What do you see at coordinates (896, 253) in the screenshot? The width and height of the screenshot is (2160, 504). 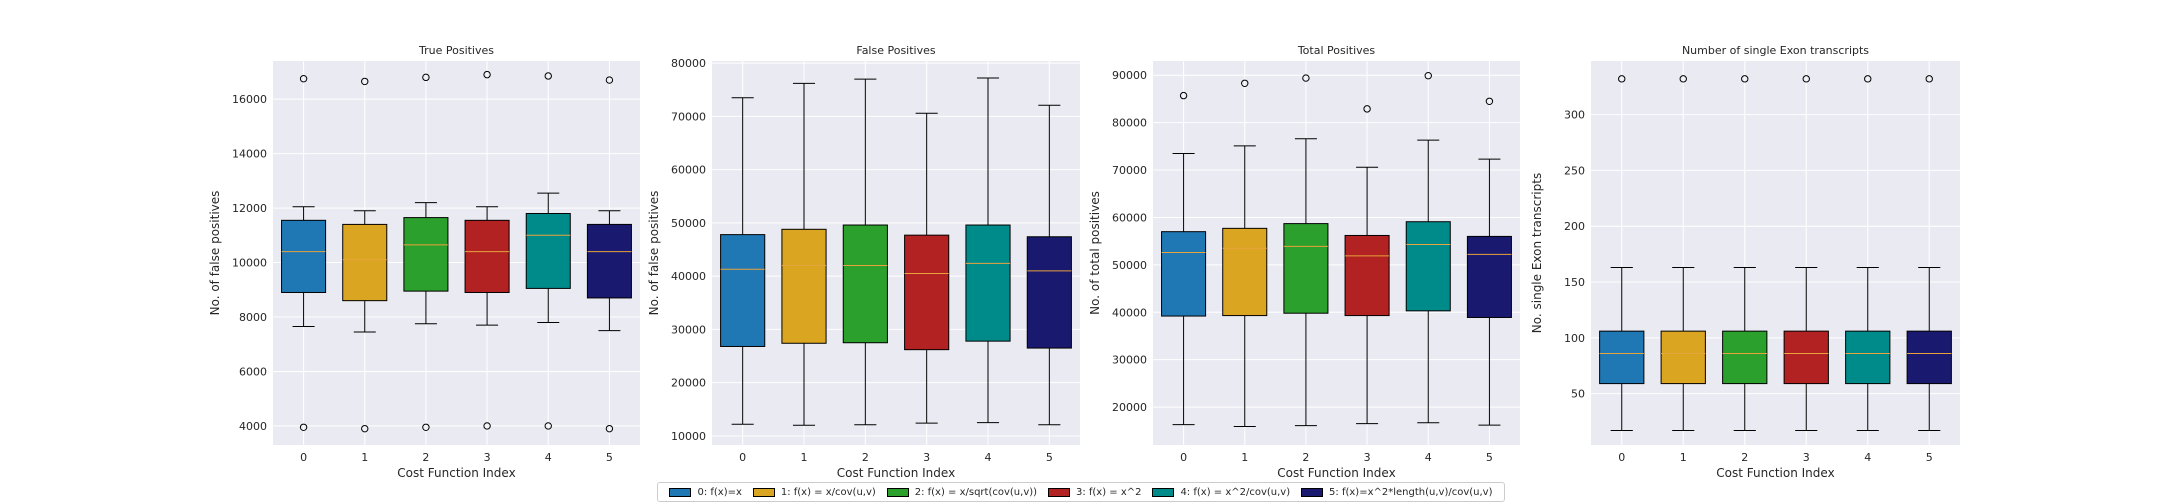 I see `panel-1-background` at bounding box center [896, 253].